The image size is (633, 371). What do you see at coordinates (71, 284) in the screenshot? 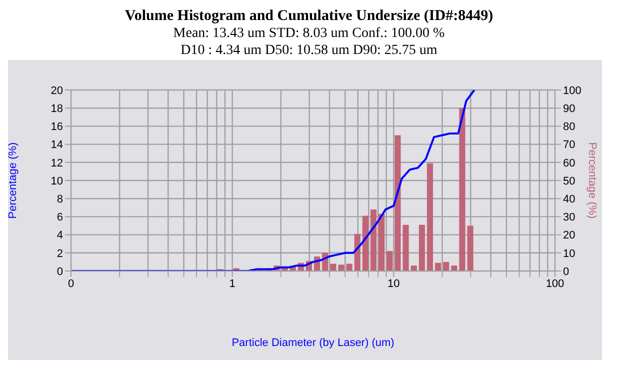
I see `x-tick-label: 0` at bounding box center [71, 284].